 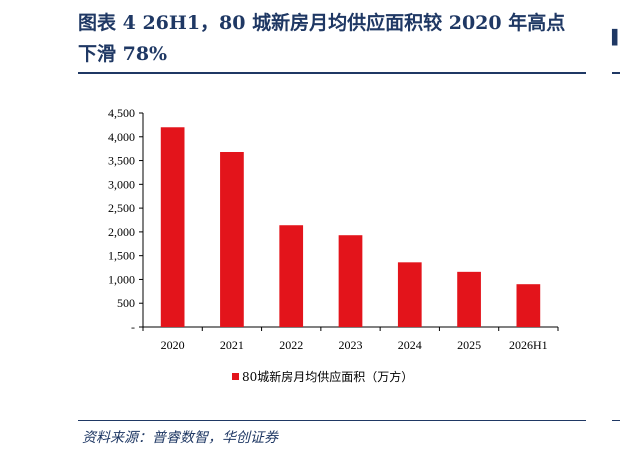 What do you see at coordinates (232, 345) in the screenshot?
I see `x-tick-label: 2021` at bounding box center [232, 345].